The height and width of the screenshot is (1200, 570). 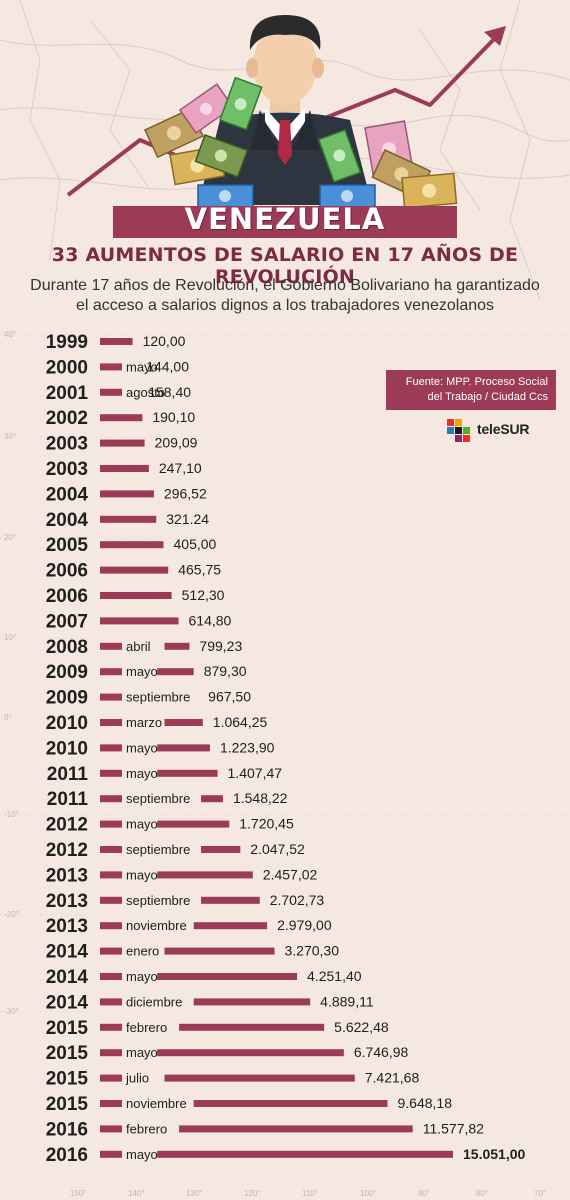 I want to click on year-label: 2002, so click(x=67, y=418).